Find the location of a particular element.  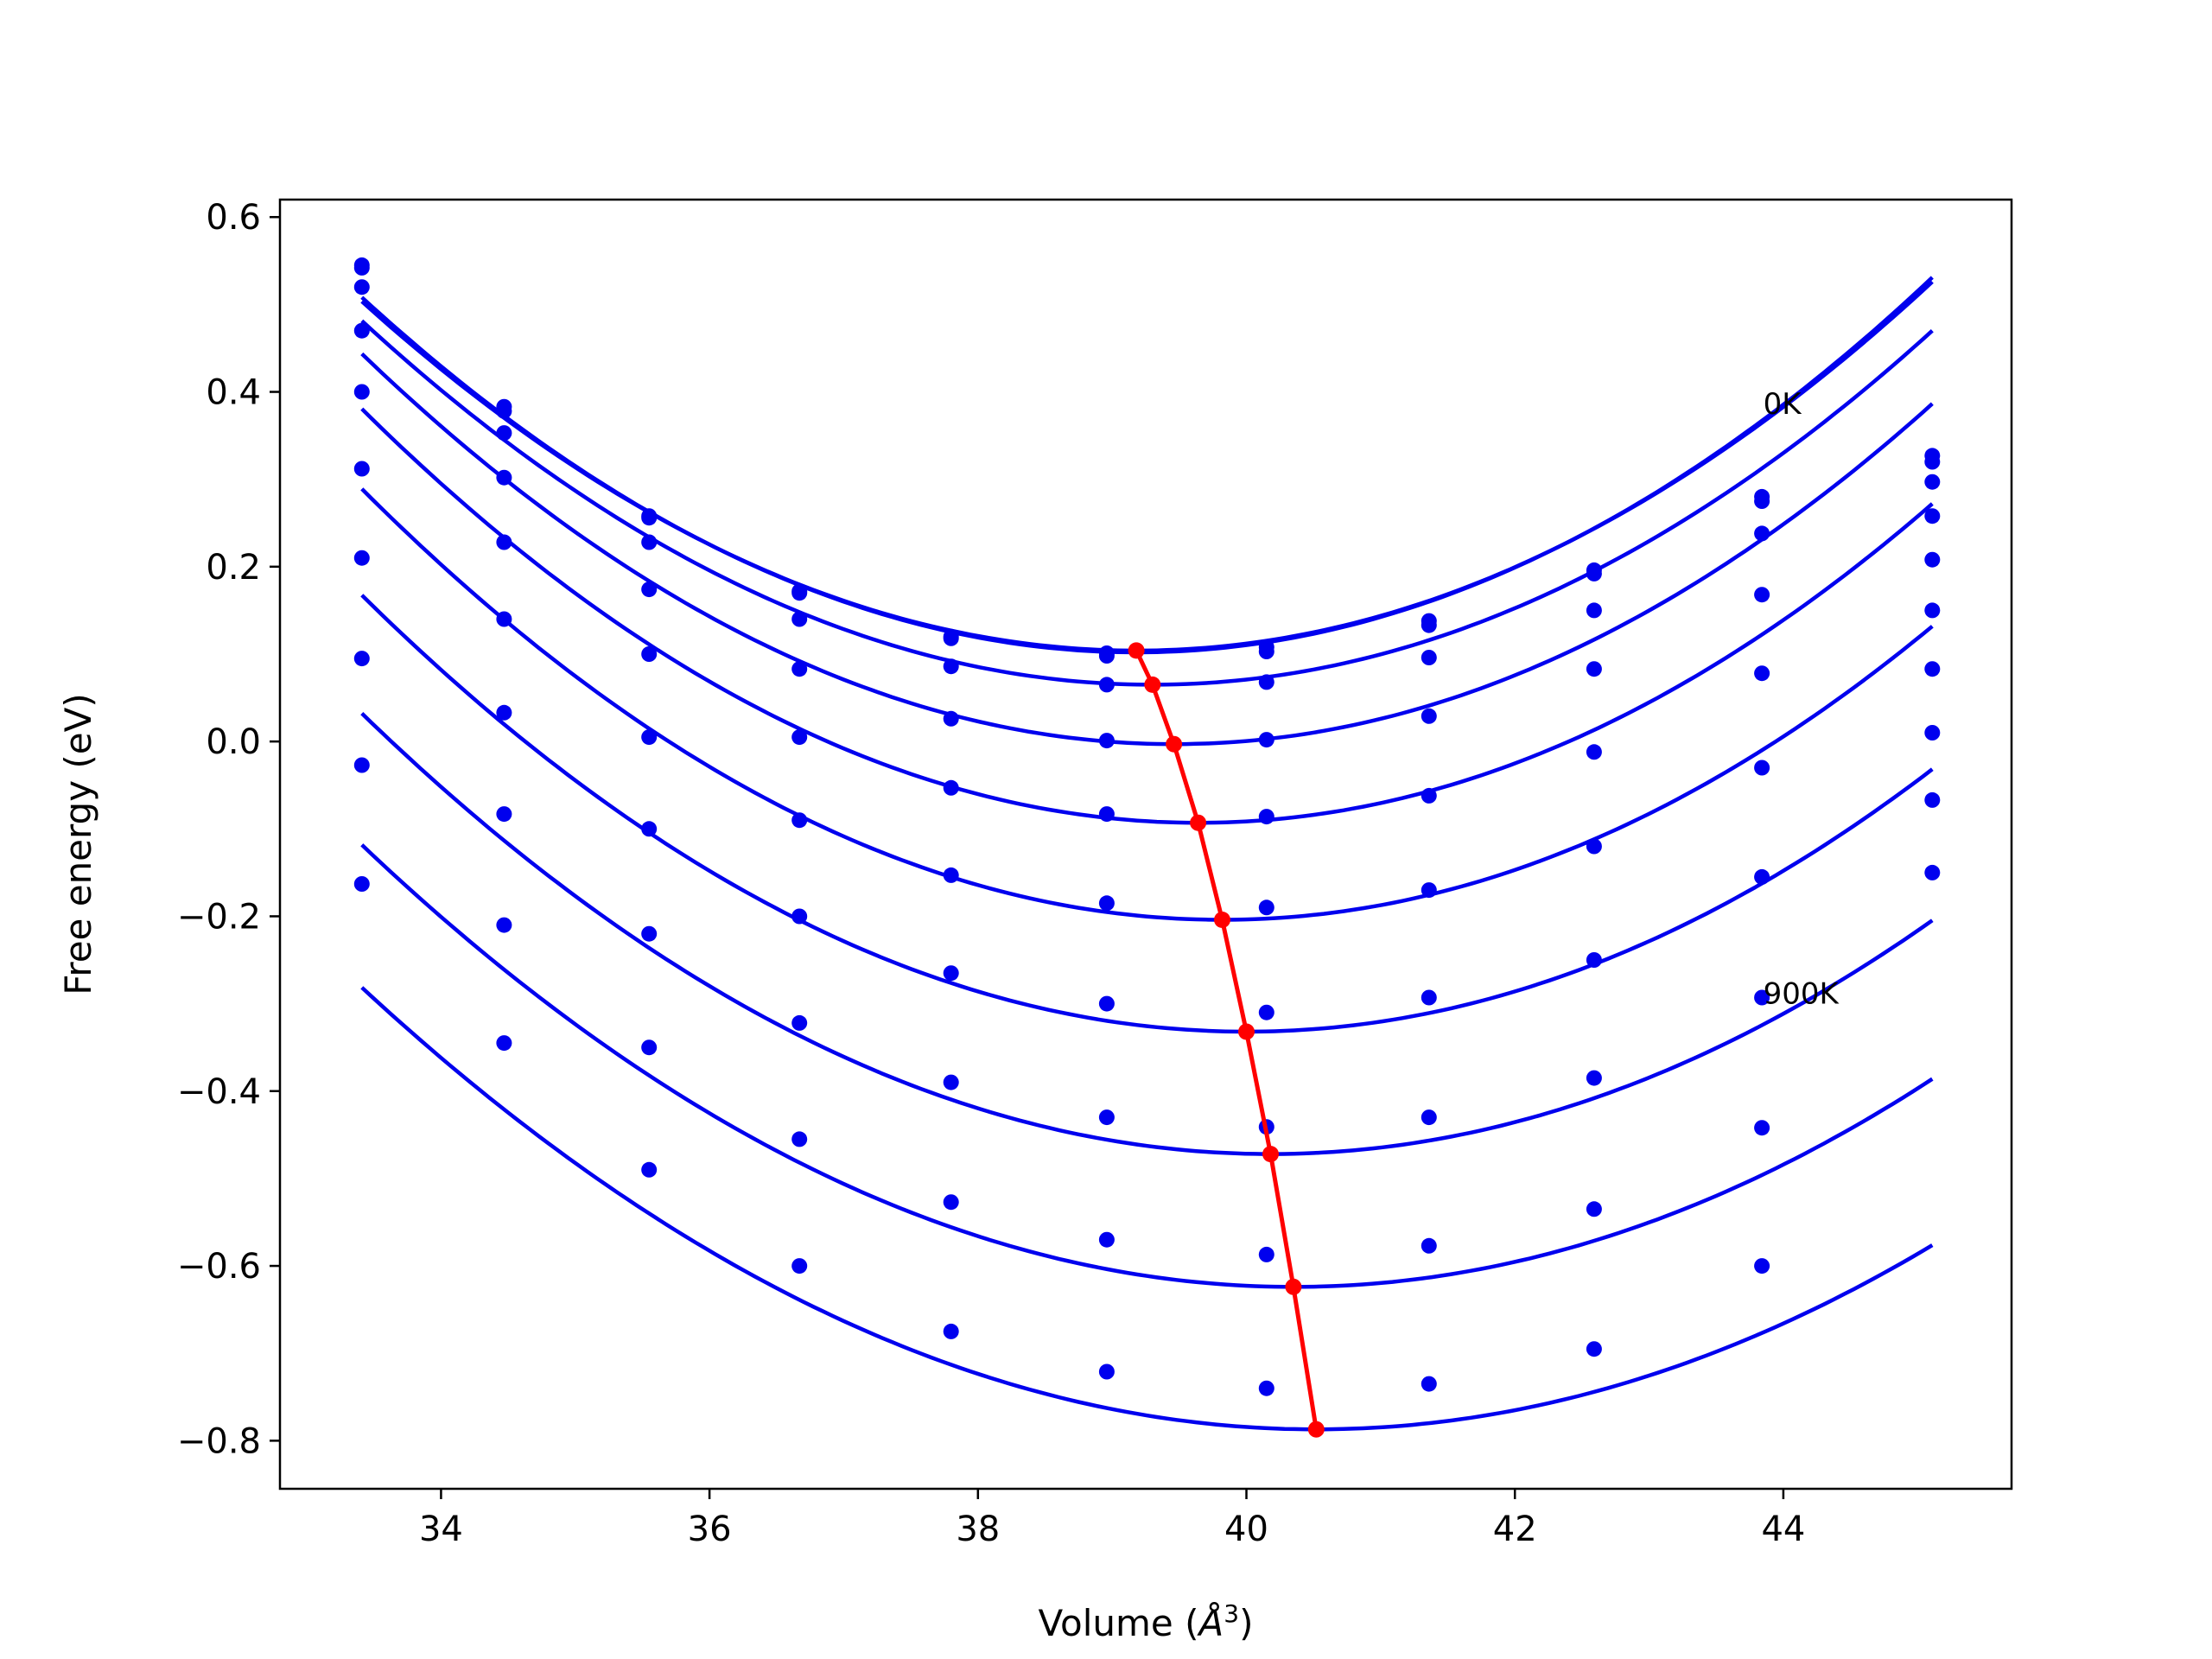

x-axis-label-close: ) is located at coordinates (1246, 1623).